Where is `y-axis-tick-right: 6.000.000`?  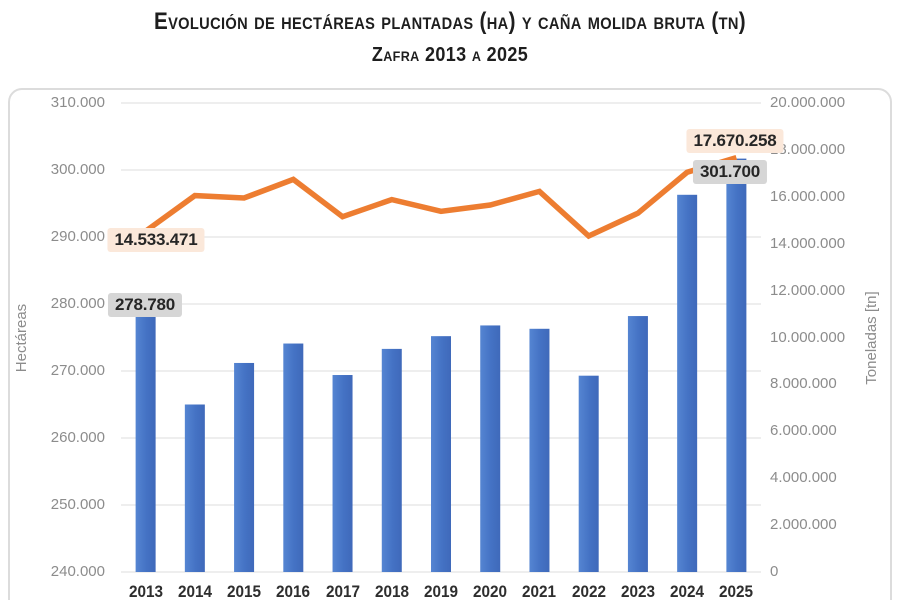
y-axis-tick-right: 6.000.000 is located at coordinates (803, 431).